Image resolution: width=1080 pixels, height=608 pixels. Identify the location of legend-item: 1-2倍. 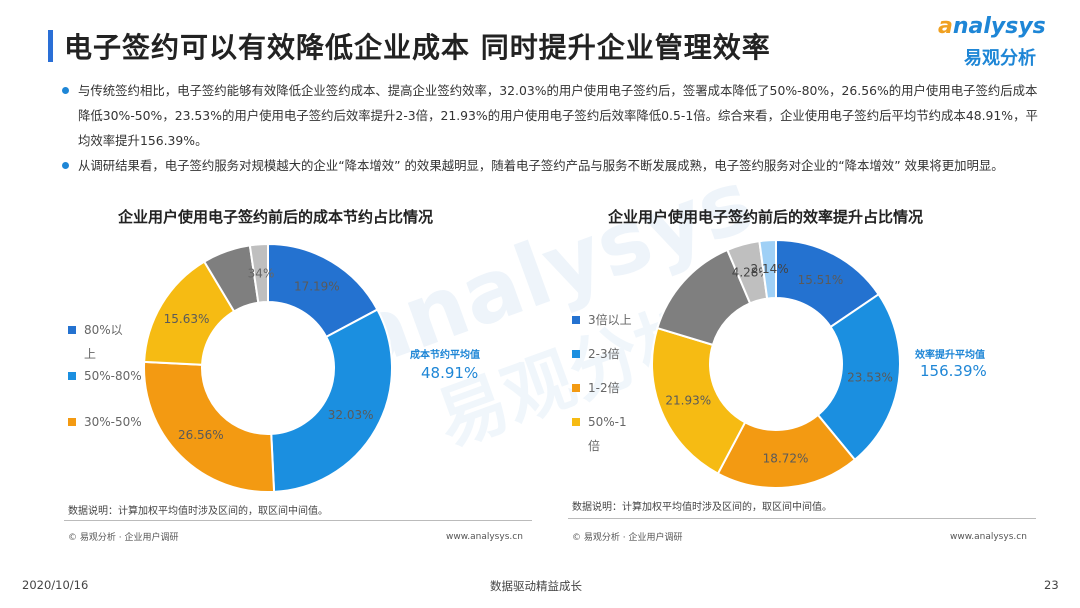
(602, 388).